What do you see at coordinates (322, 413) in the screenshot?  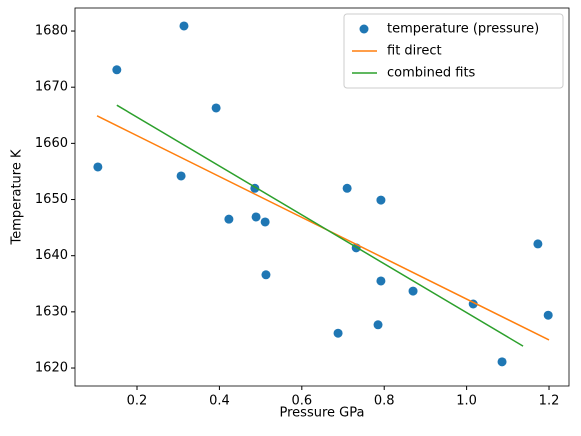 I see `x-axis-label: Pressure GPa` at bounding box center [322, 413].